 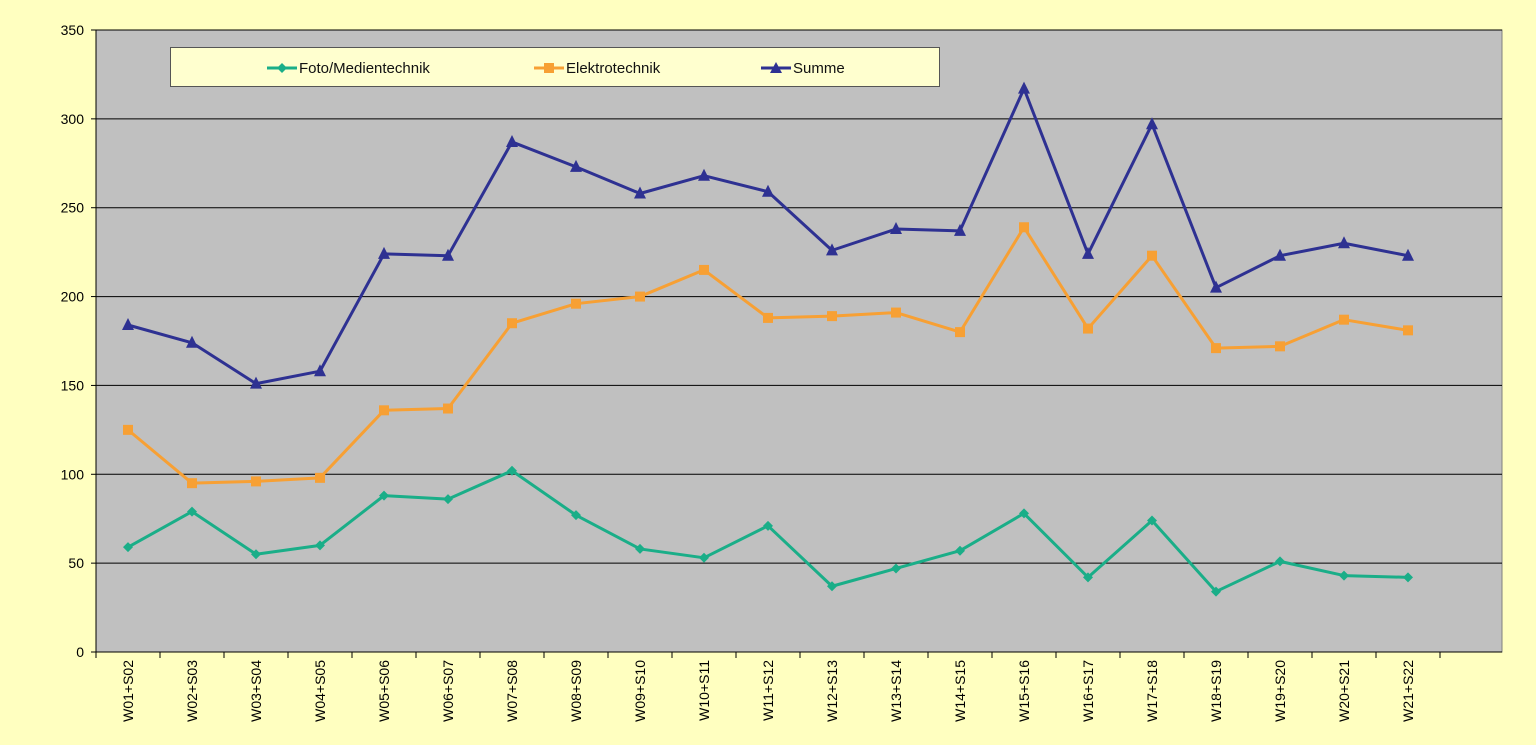 What do you see at coordinates (1088, 691) in the screenshot?
I see `x-tick-label: W16+S17` at bounding box center [1088, 691].